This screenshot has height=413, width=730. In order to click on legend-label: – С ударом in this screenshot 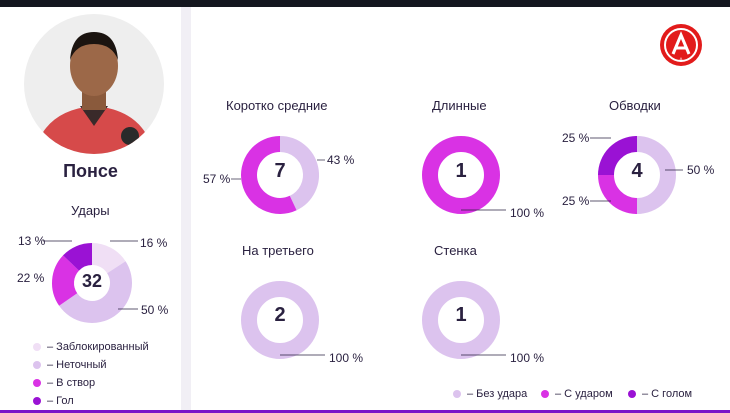, I will do `click(584, 394)`.